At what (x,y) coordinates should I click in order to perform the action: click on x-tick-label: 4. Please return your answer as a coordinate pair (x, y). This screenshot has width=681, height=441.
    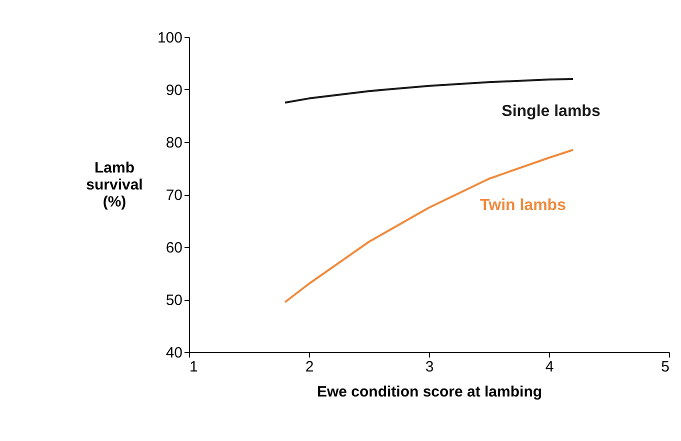
    Looking at the image, I should click on (549, 367).